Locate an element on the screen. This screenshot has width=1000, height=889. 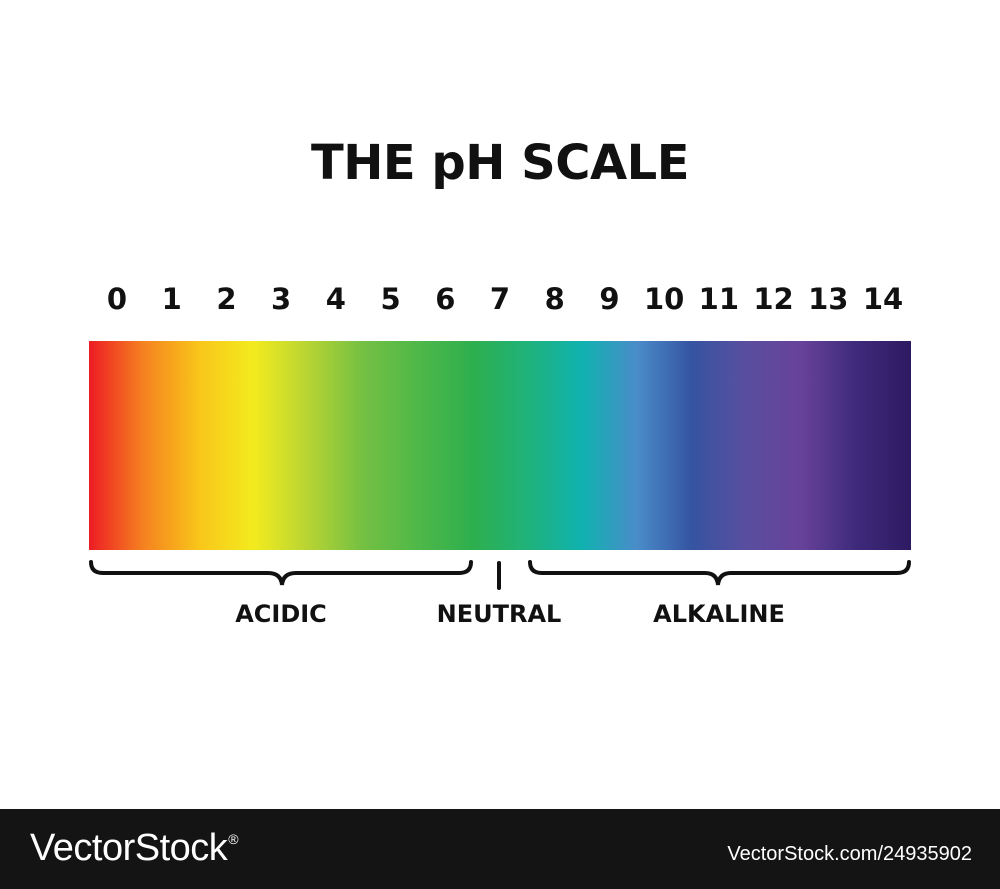
vectorstock-logo: VectorStock® is located at coordinates (134, 848).